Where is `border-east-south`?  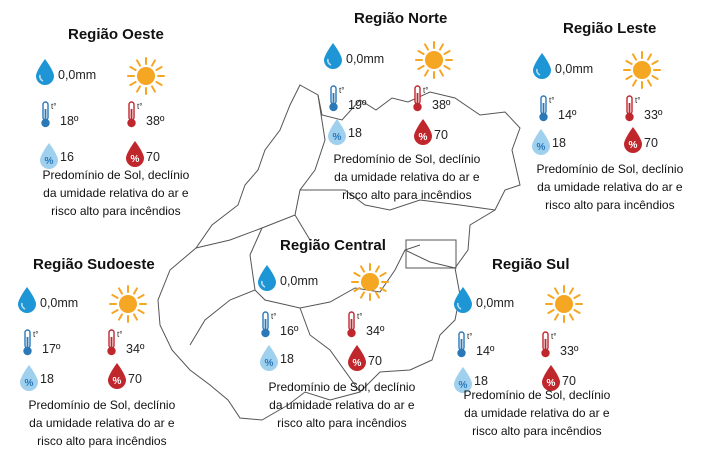
border-east-south is located at coordinates (430, 259).